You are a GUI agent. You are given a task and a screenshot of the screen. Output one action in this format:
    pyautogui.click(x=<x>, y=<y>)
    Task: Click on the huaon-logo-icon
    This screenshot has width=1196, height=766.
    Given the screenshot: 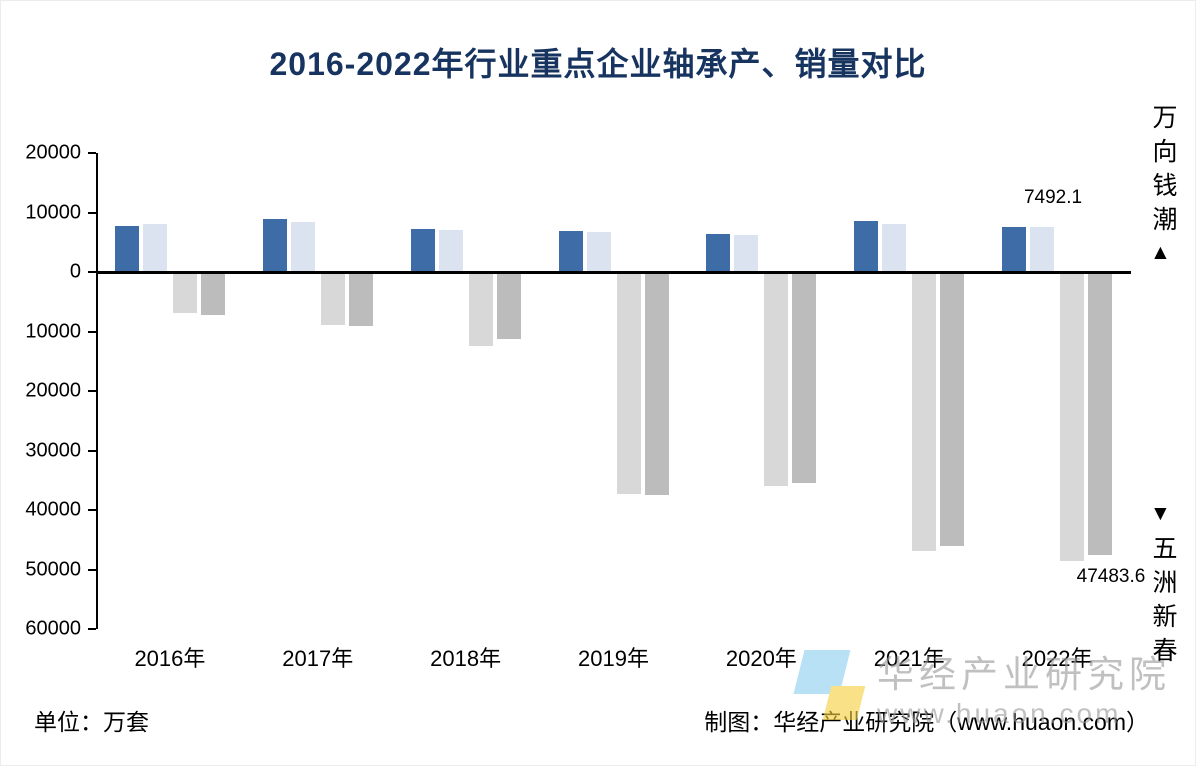 What is the action you would take?
    pyautogui.click(x=829, y=687)
    